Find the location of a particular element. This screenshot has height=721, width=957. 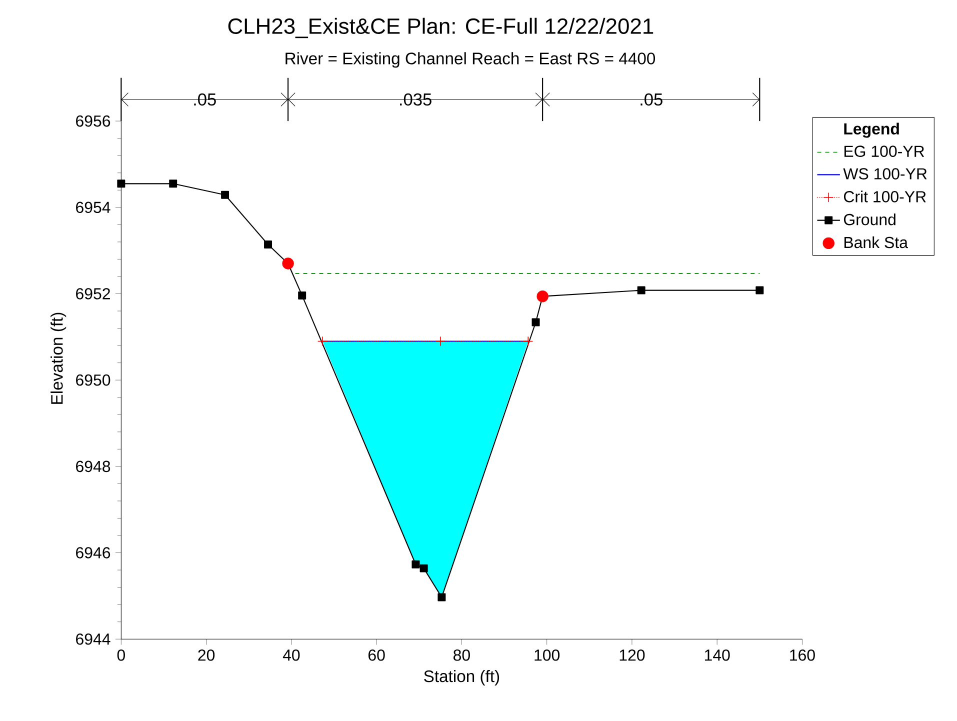

x-tick-label: 100 is located at coordinates (547, 655).